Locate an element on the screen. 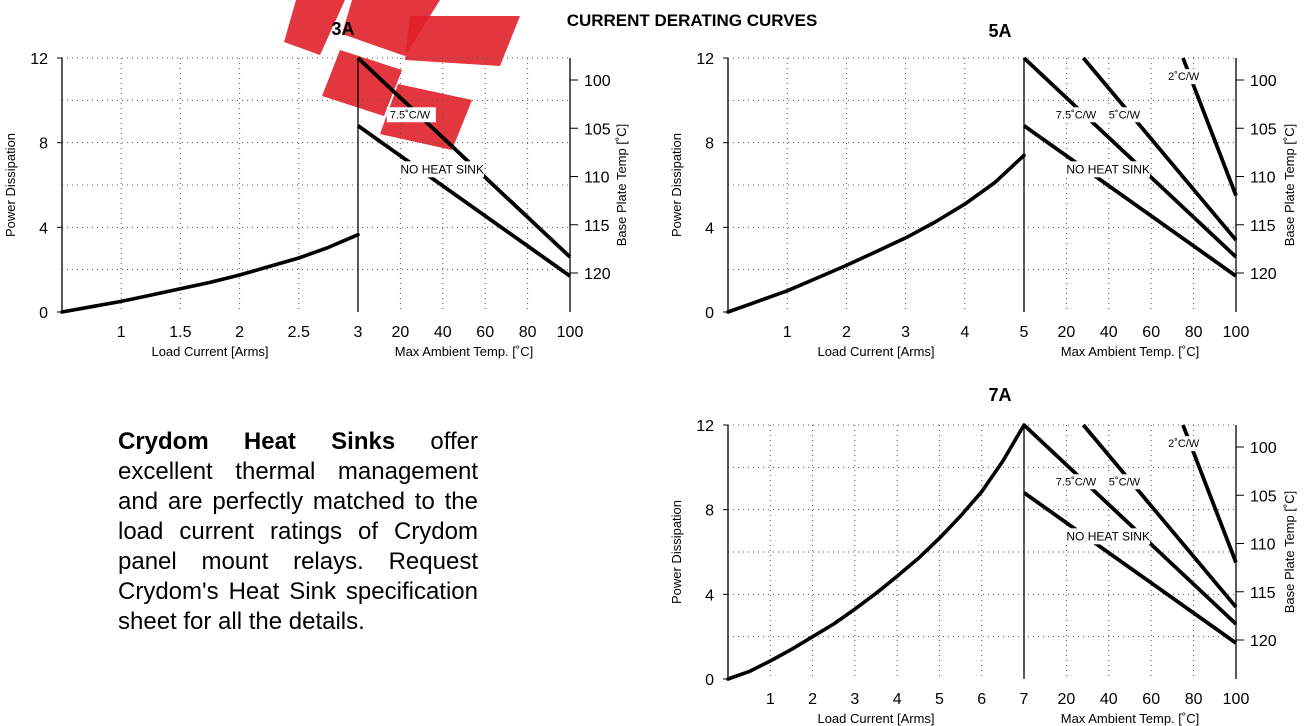 Image resolution: width=1313 pixels, height=726 pixels. chart-title: 3A is located at coordinates (342, 29).